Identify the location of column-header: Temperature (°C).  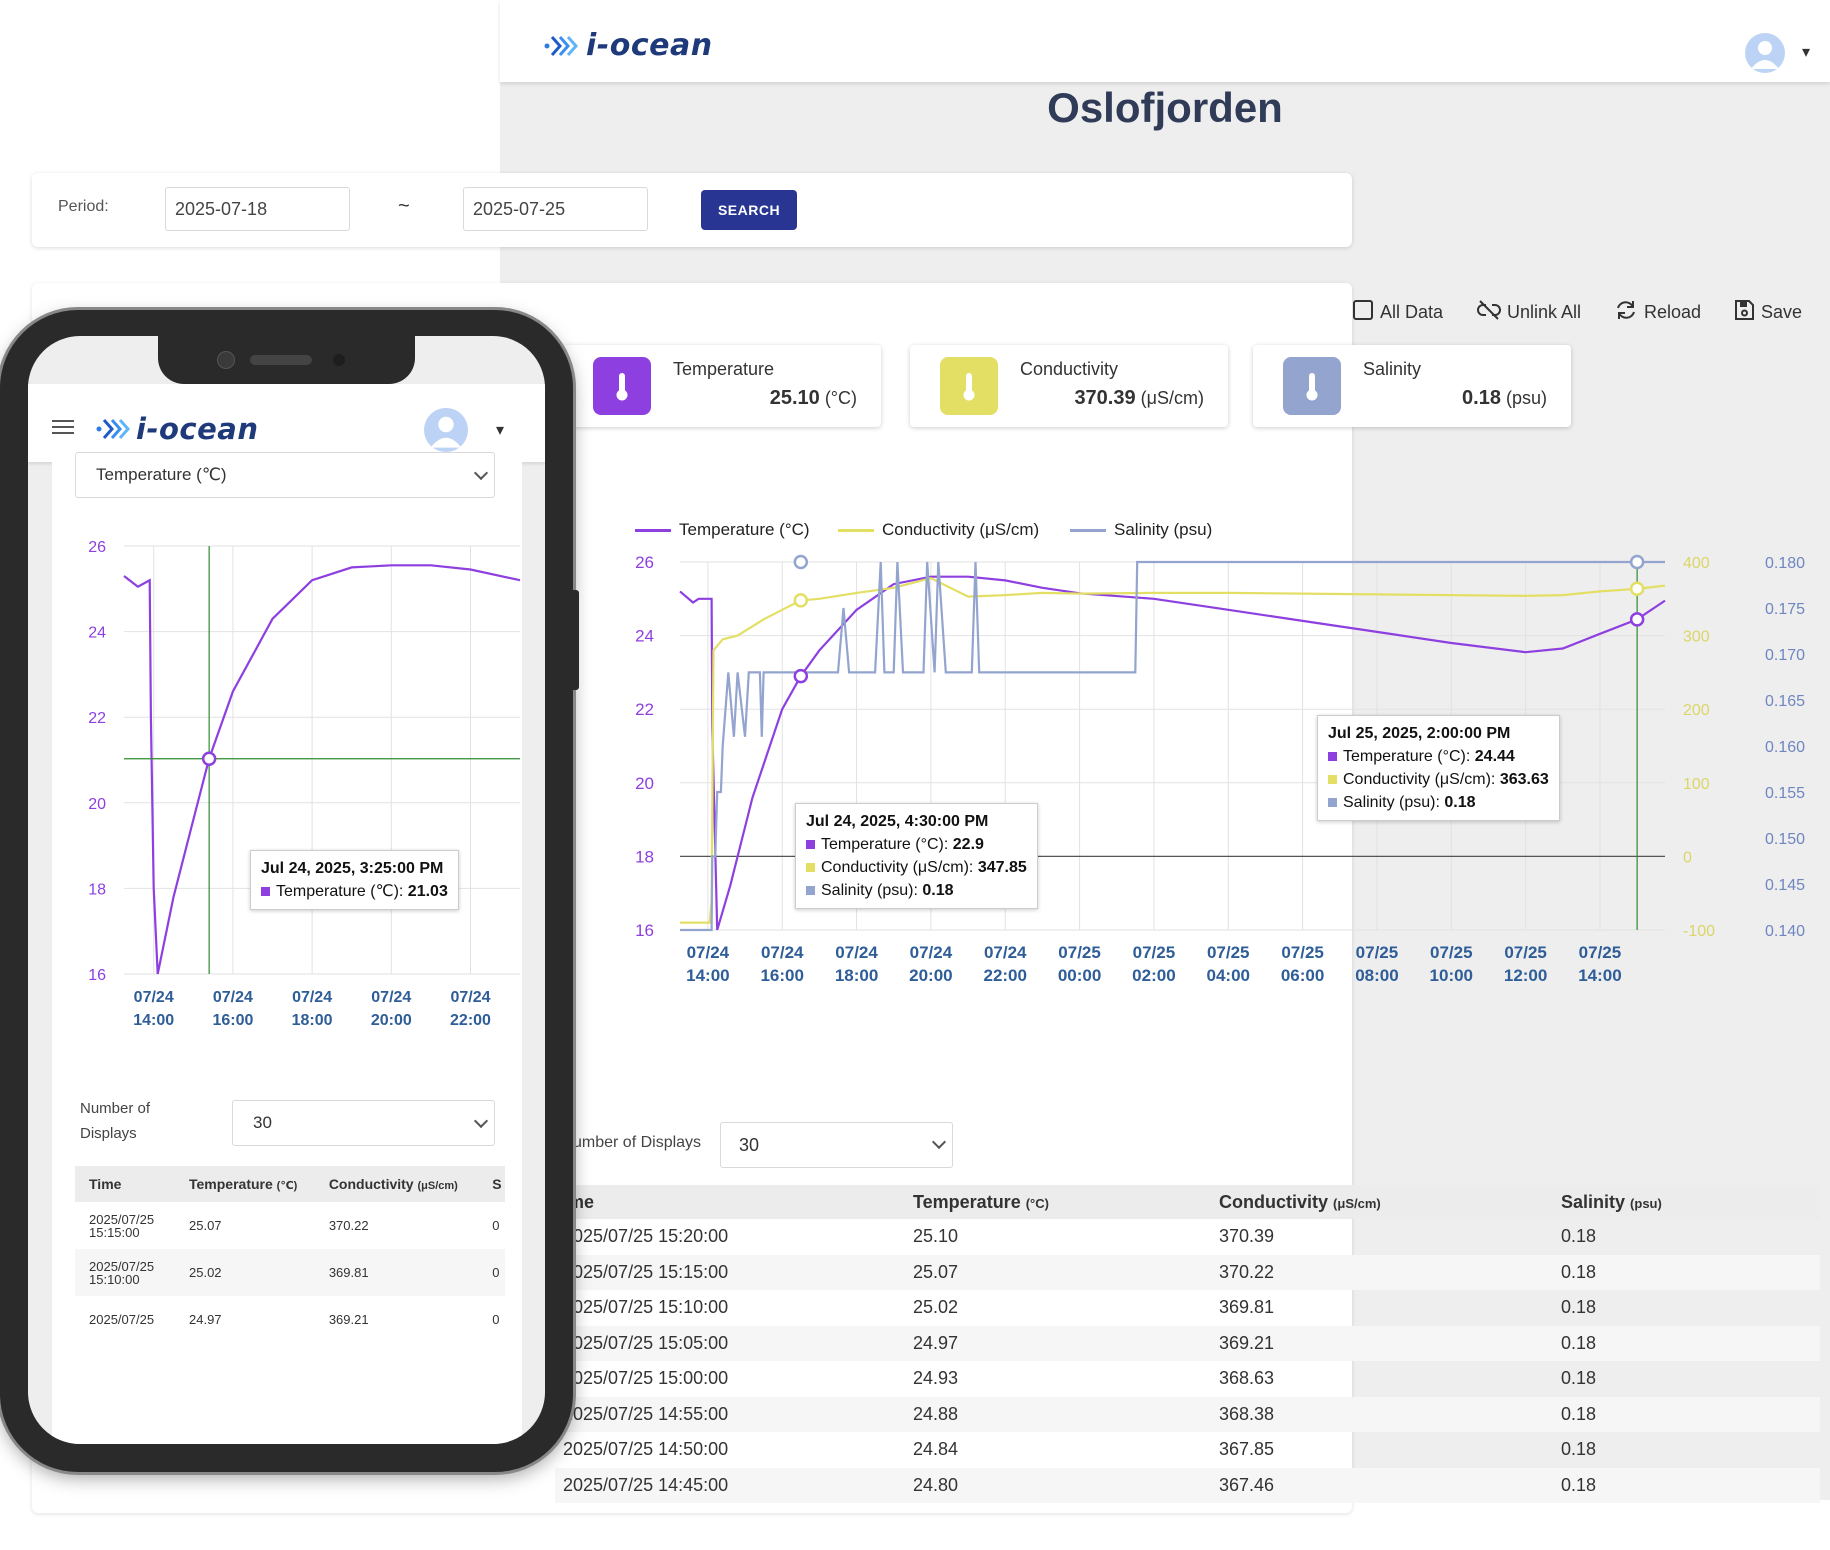
(1058, 1202).